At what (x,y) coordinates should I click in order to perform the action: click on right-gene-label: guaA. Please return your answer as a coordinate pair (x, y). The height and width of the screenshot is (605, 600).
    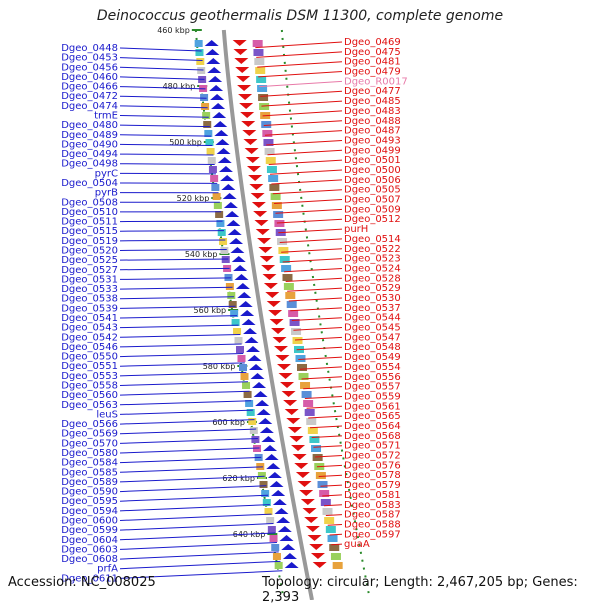
    Looking at the image, I should click on (357, 544).